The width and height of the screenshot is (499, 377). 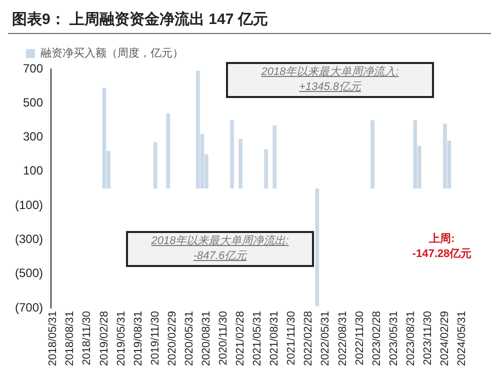 What do you see at coordinates (249, 21) in the screenshot?
I see `chart-title: 图表9： 上周融资资金净流出 147 亿元` at bounding box center [249, 21].